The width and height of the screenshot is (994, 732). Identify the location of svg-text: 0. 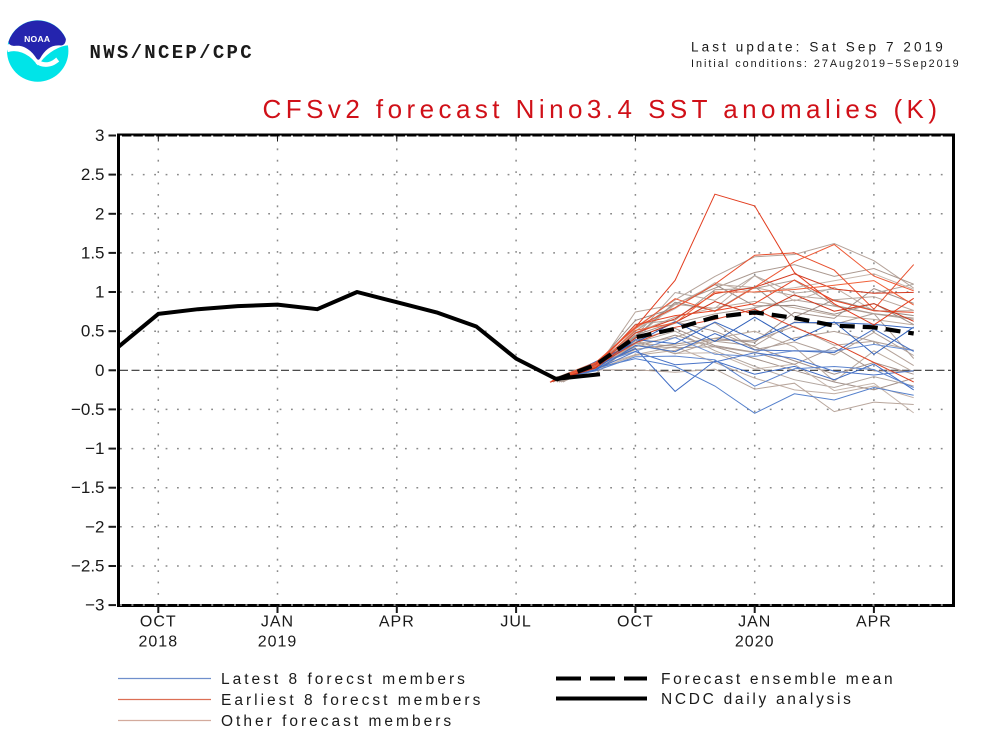
(99, 370).